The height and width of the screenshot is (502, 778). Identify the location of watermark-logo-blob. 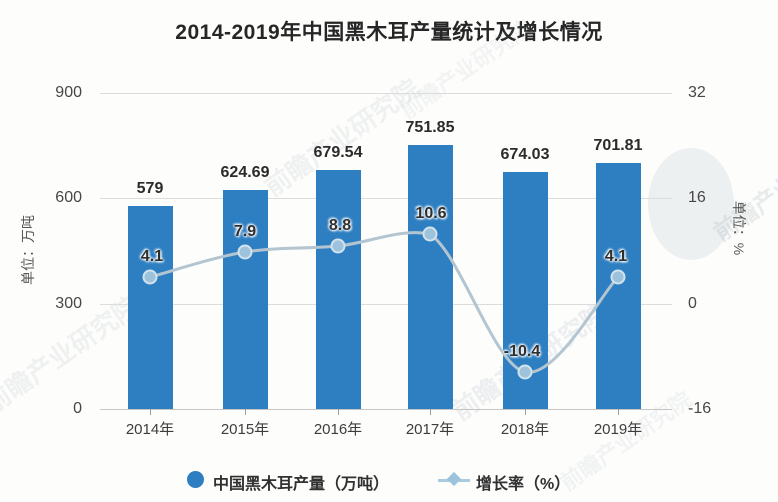
(691, 204).